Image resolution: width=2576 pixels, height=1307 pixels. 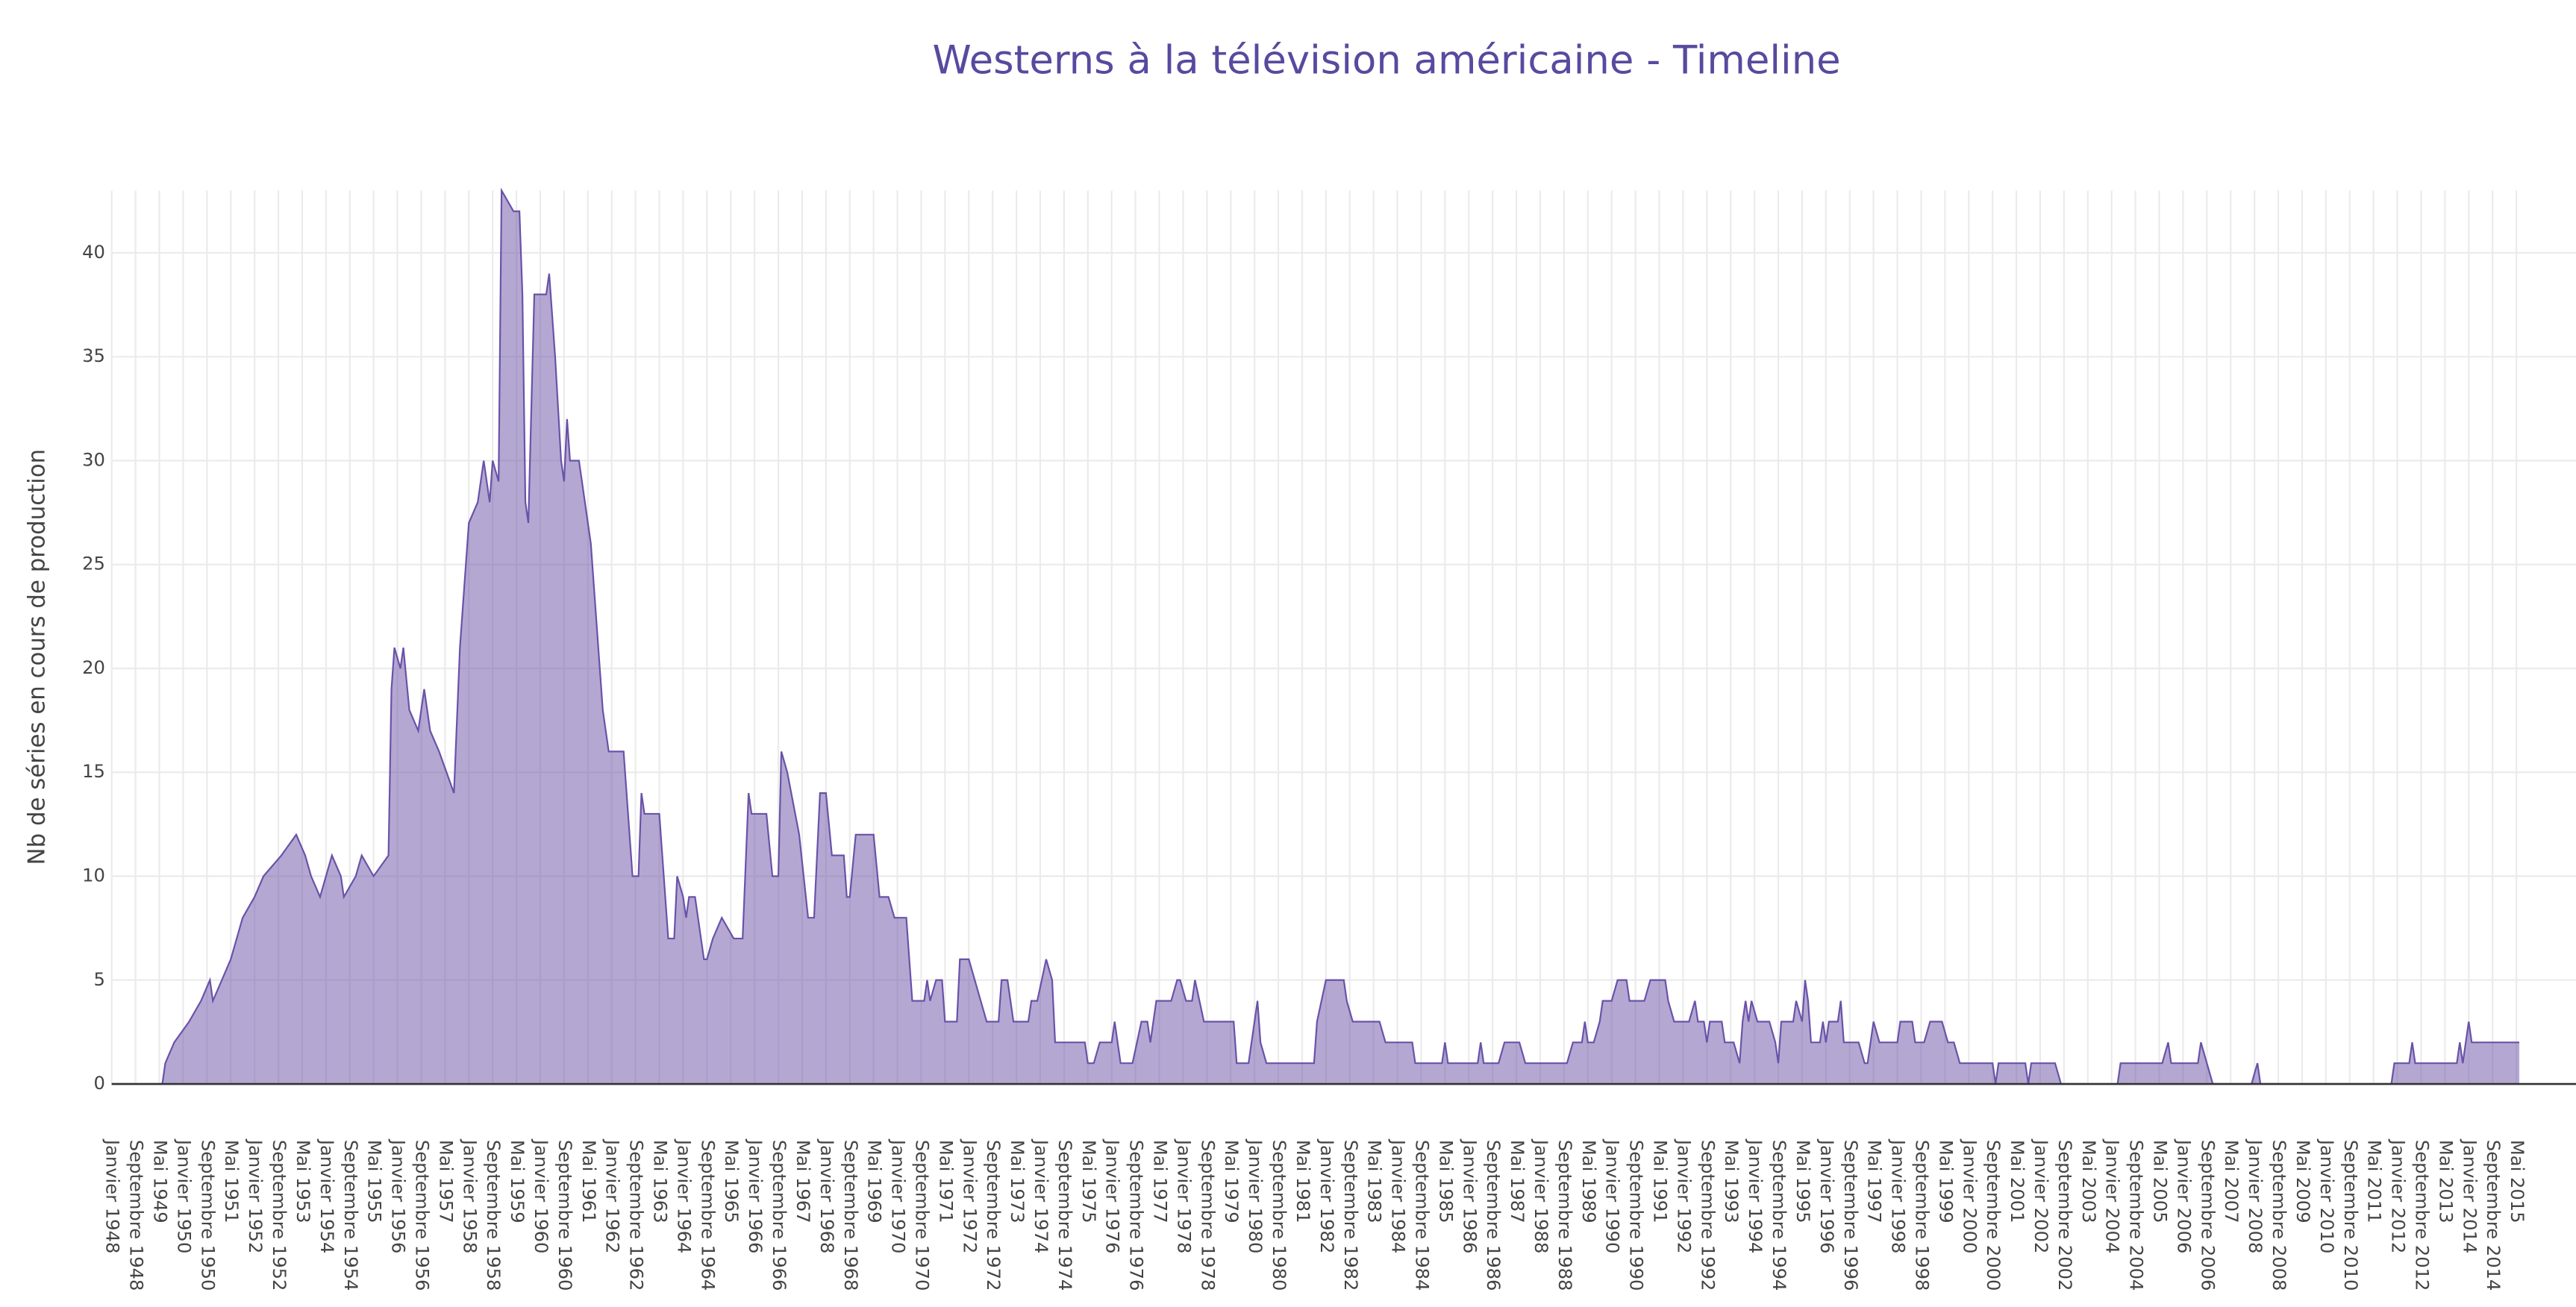 I want to click on x-tick-label: Mai 2003, so click(x=2088, y=1181).